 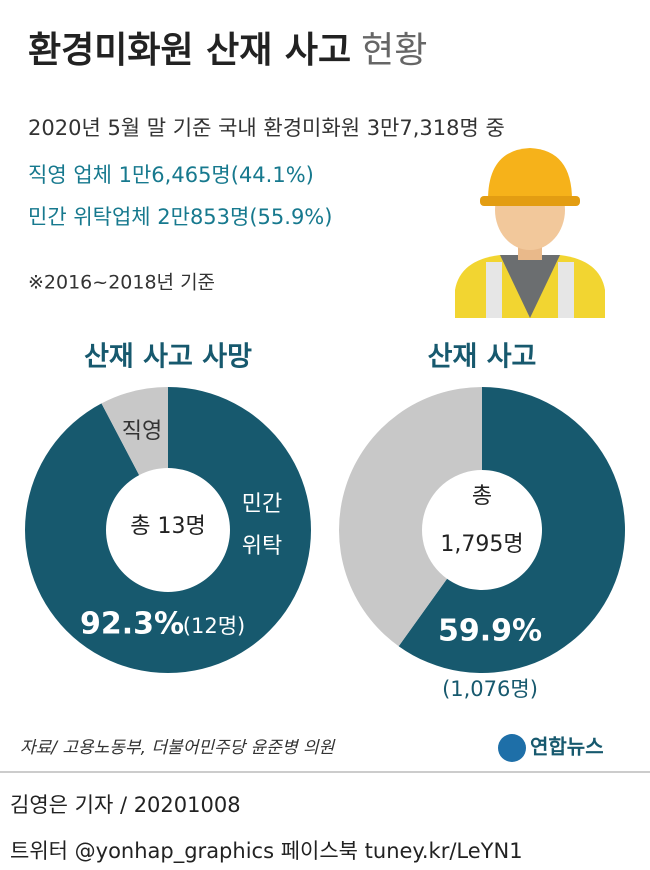 I want to click on worker-icon, so click(x=530, y=233).